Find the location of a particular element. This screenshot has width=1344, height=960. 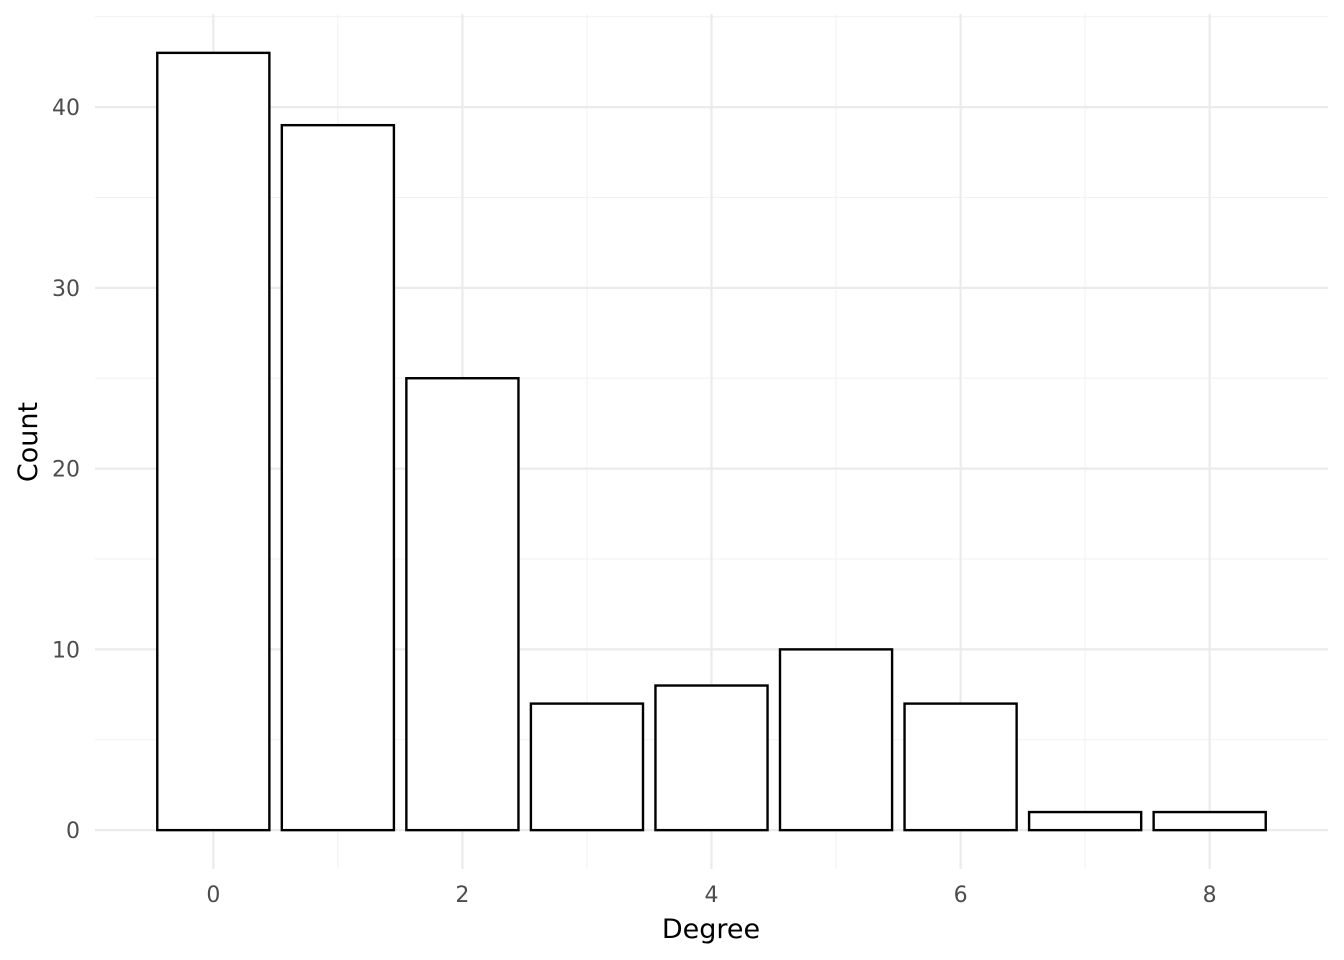

x-tick-label: 6 is located at coordinates (961, 895).